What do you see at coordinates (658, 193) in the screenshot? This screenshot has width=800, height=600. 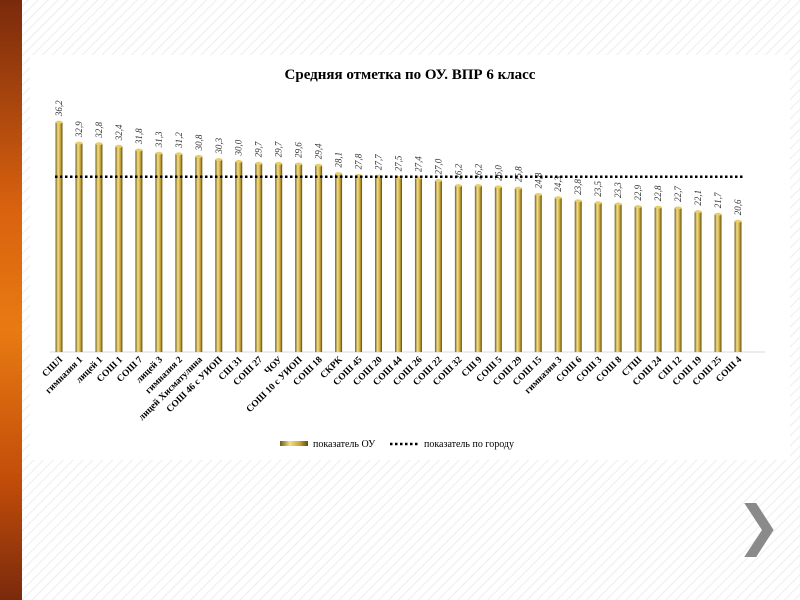 I see `data-label: 22,8` at bounding box center [658, 193].